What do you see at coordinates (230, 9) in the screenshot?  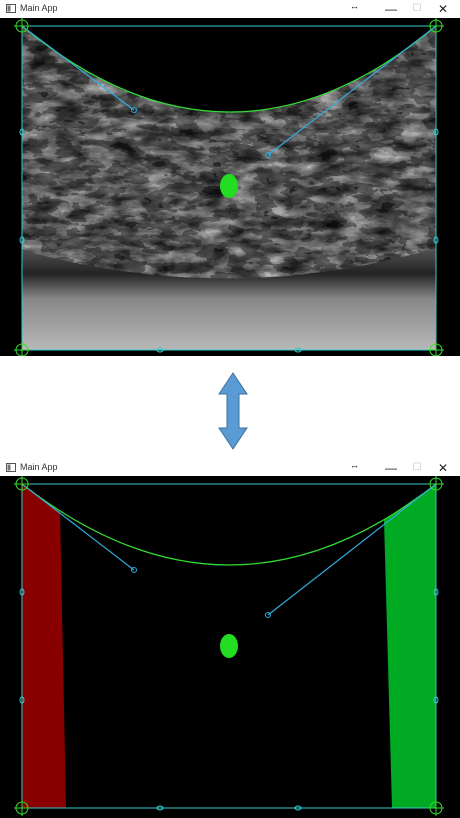 I see `top-titlebar: Main App ↔ — ☐ ✕` at bounding box center [230, 9].